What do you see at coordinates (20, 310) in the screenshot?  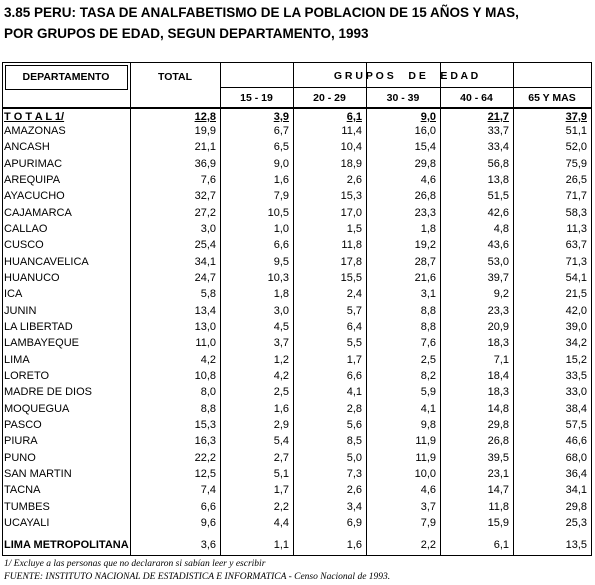 I see `row-label: JUNIN` at bounding box center [20, 310].